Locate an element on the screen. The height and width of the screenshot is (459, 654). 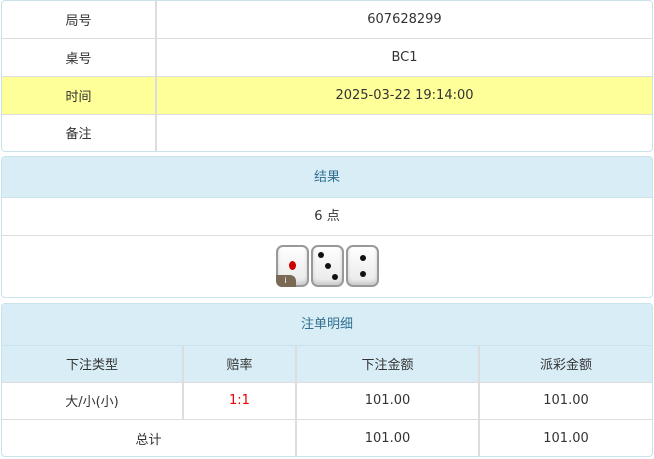
round-number: 607628299 is located at coordinates (403, 19).